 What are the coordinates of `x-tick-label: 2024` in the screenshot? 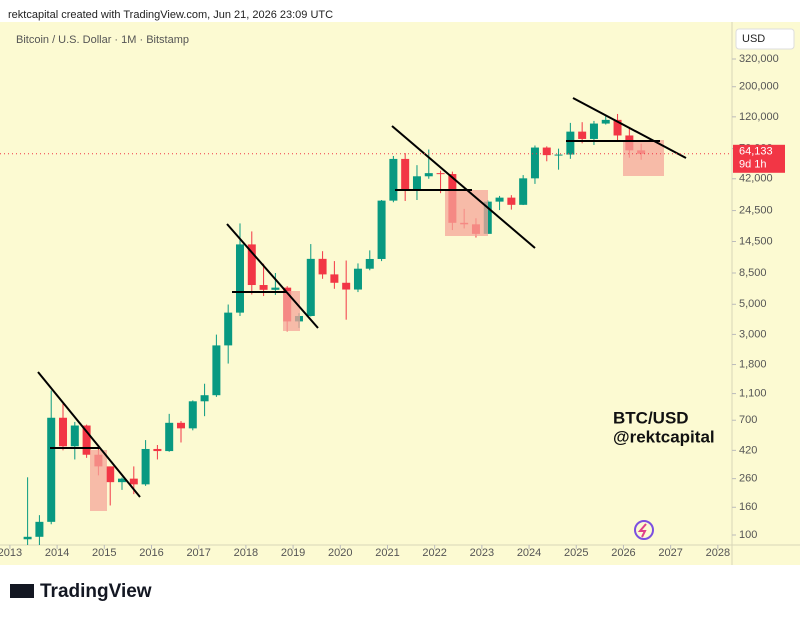 It's located at (529, 553).